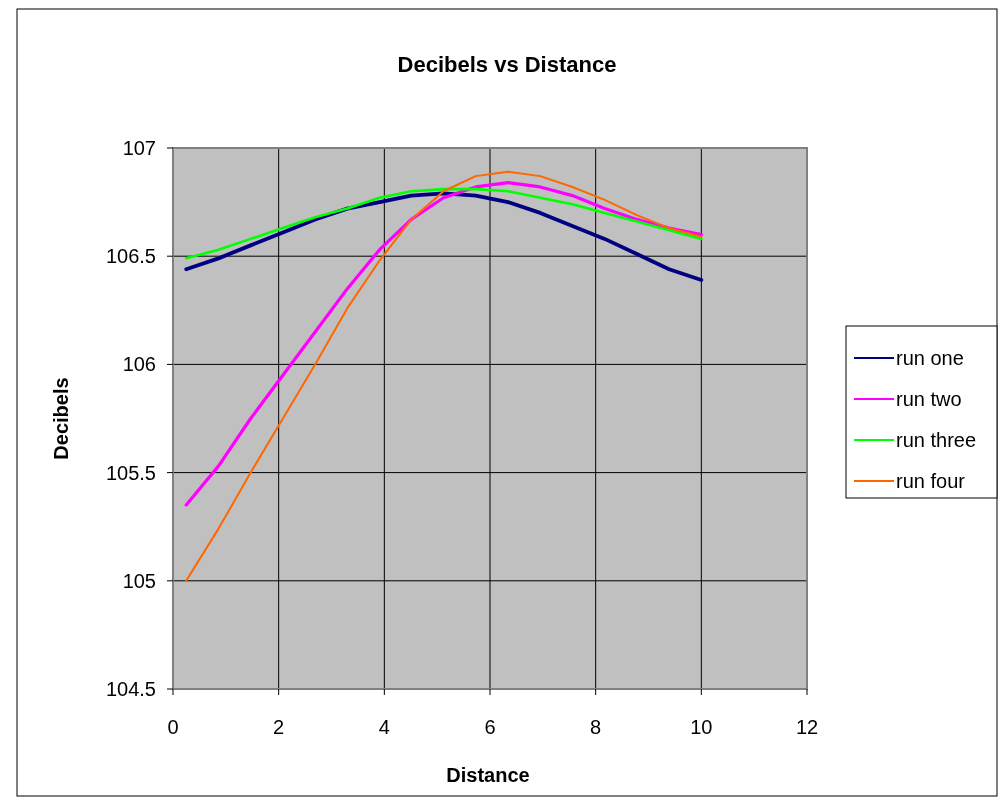 This screenshot has width=1006, height=805. What do you see at coordinates (61, 418) in the screenshot?
I see `y-axis-title: Decibels` at bounding box center [61, 418].